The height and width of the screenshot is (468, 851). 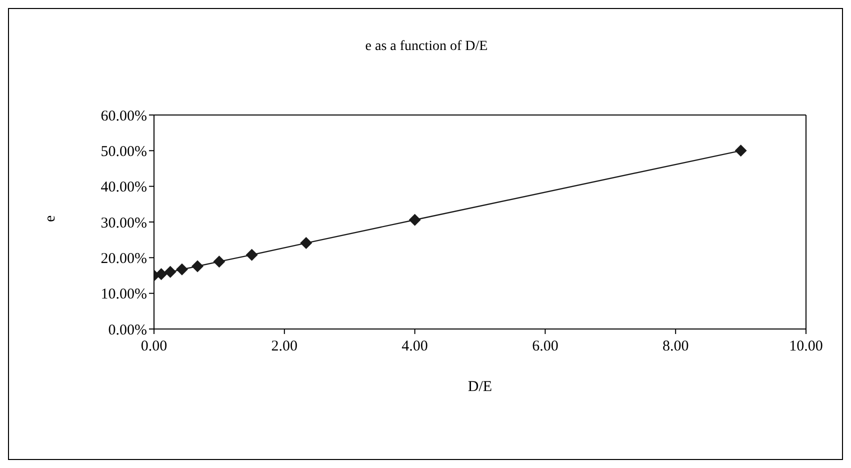 I want to click on chart-title: e as a function of D/E, so click(x=426, y=47).